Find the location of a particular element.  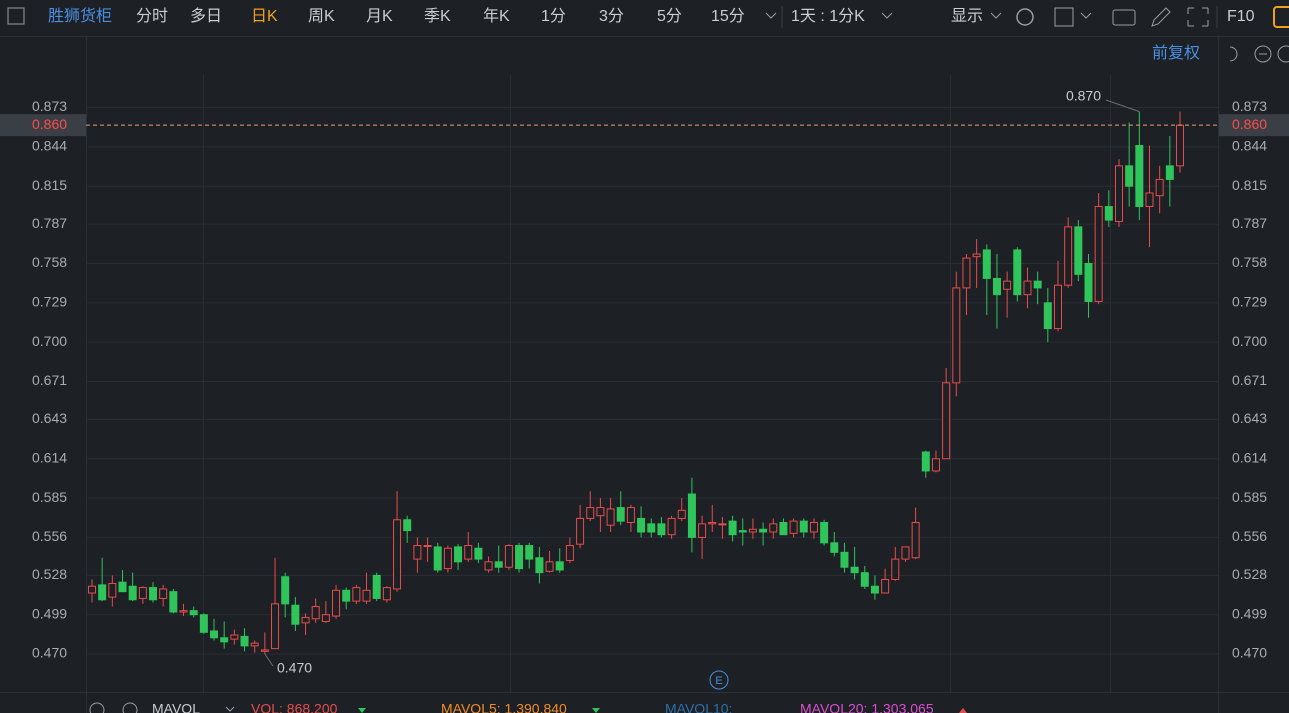

fullscreen-icon is located at coordinates (1198, 17).